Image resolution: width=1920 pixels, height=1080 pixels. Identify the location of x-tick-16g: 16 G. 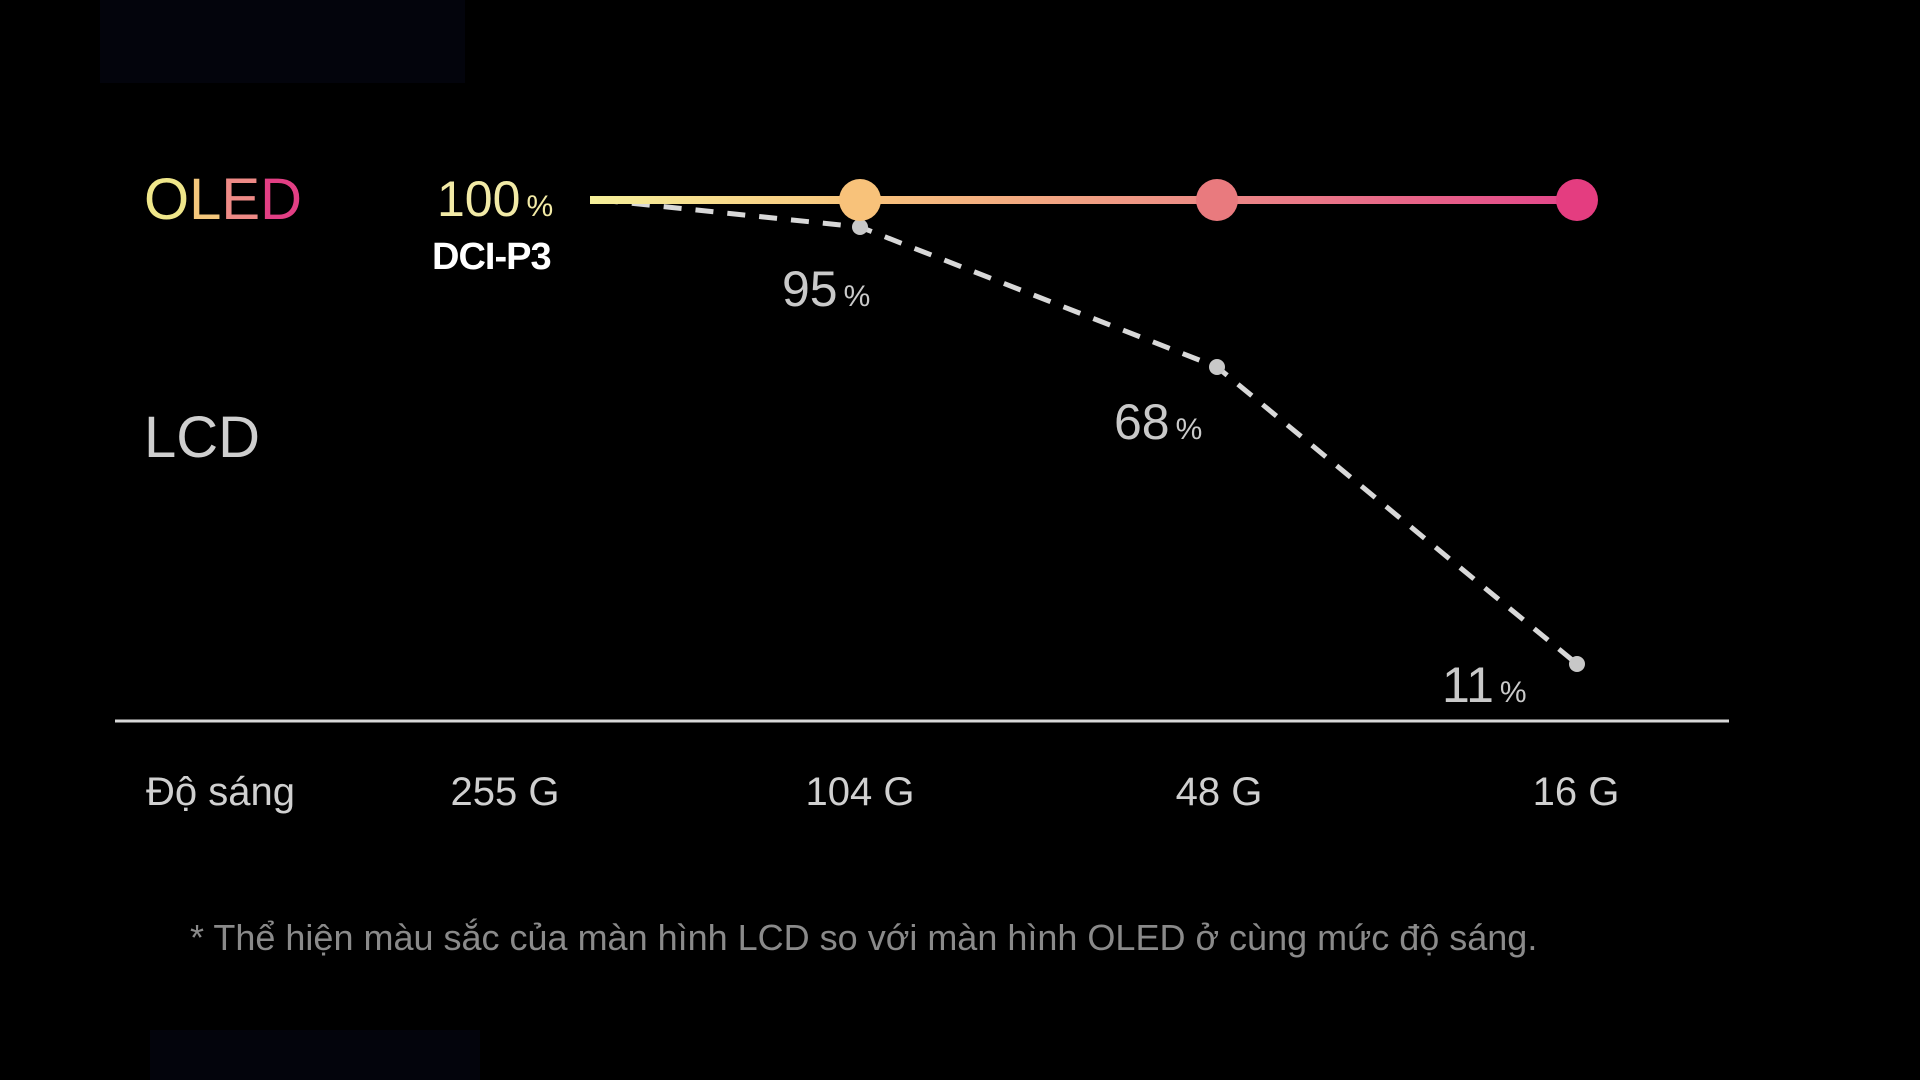
(1576, 792).